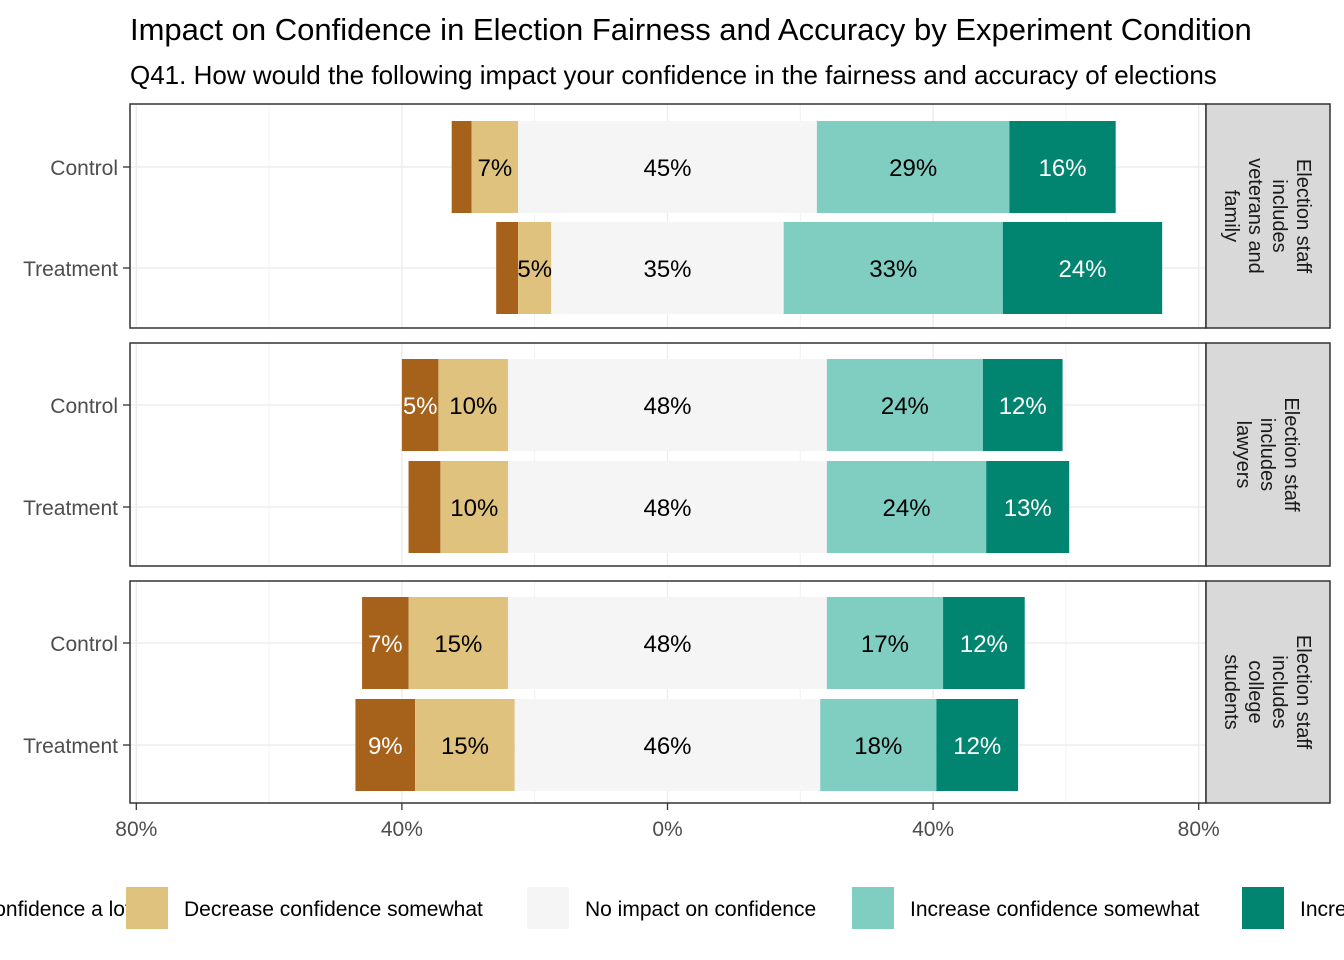  Describe the element at coordinates (667, 168) in the screenshot. I see `segment-label: 45%` at that location.